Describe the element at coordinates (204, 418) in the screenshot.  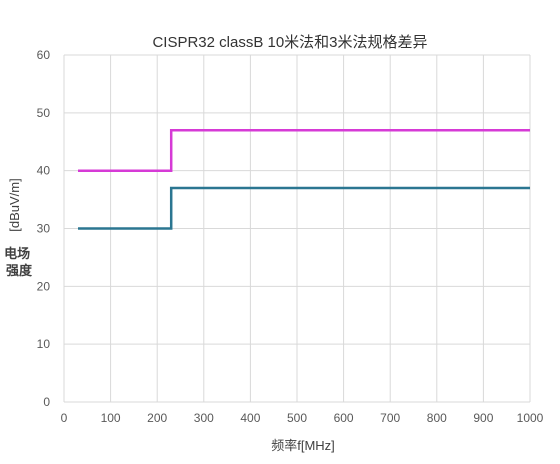
I see `x-tick-label: 300` at that location.